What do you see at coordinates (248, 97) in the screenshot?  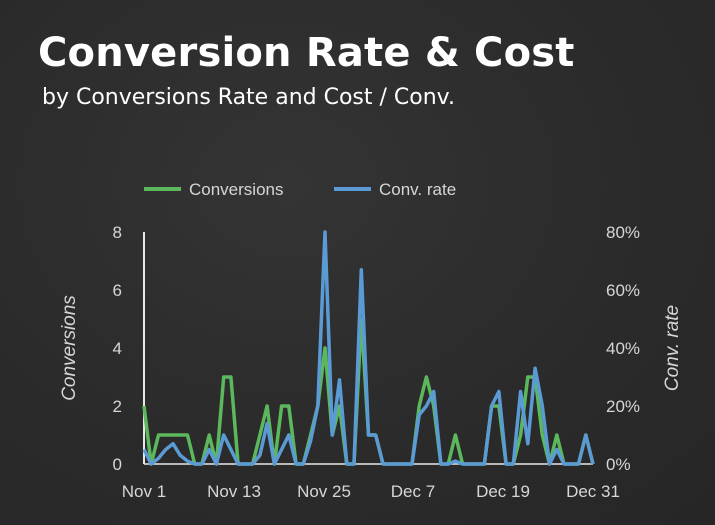 I see `chart-subtitle: by Conversions Rate and Cost / Conv.` at bounding box center [248, 97].